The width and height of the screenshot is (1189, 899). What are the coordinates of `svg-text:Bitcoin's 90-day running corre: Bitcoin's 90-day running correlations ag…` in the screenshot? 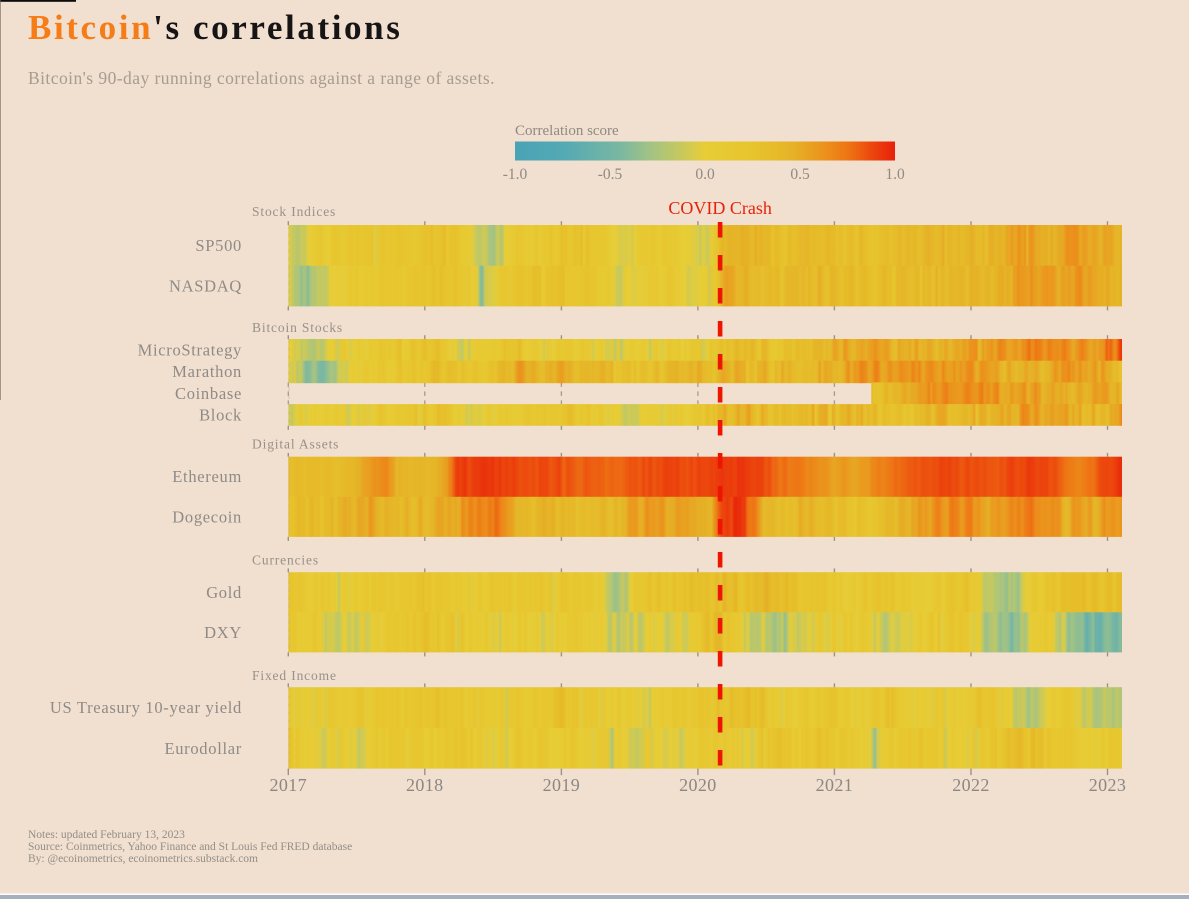 It's located at (261, 78).